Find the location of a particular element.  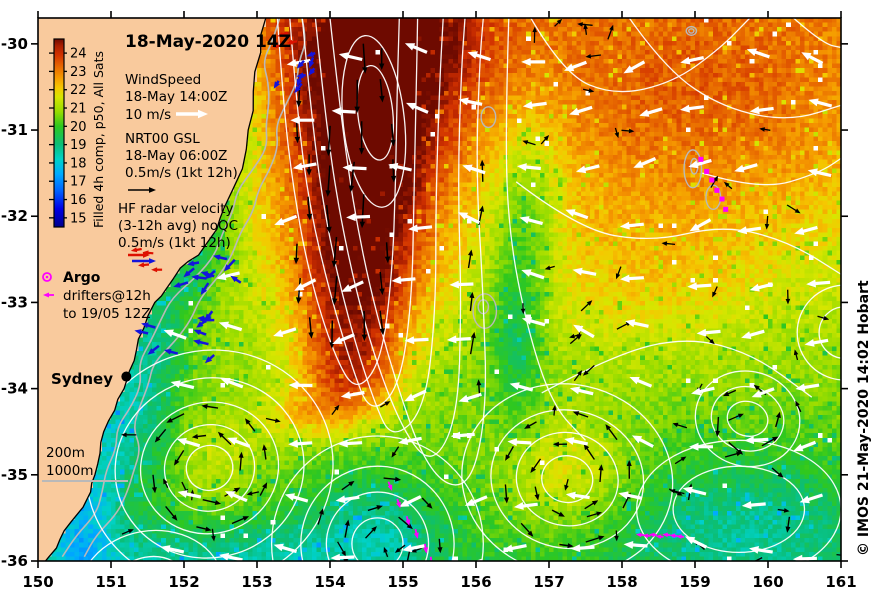

x-tick-label: 158 is located at coordinates (621, 582).